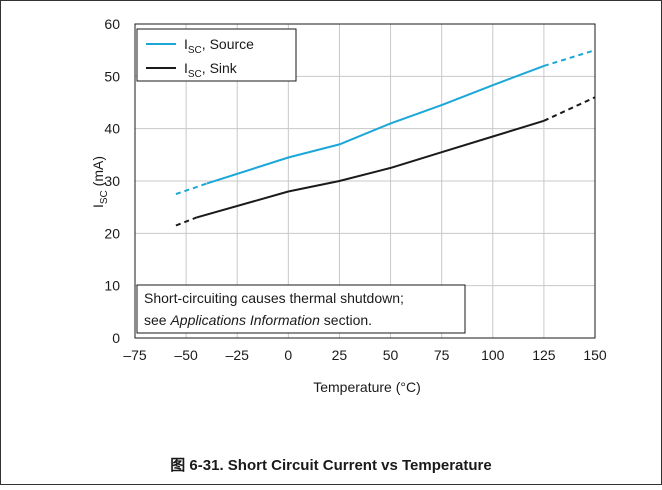  Describe the element at coordinates (116, 338) in the screenshot. I see `y-tick-label: 0` at that location.